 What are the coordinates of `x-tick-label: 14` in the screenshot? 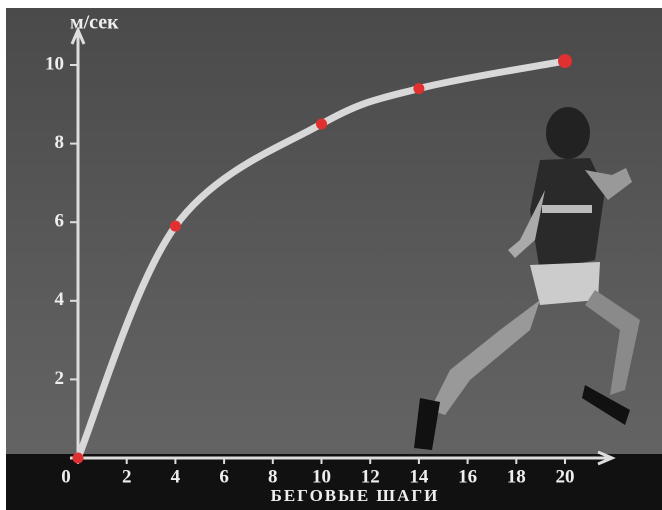 It's located at (419, 476).